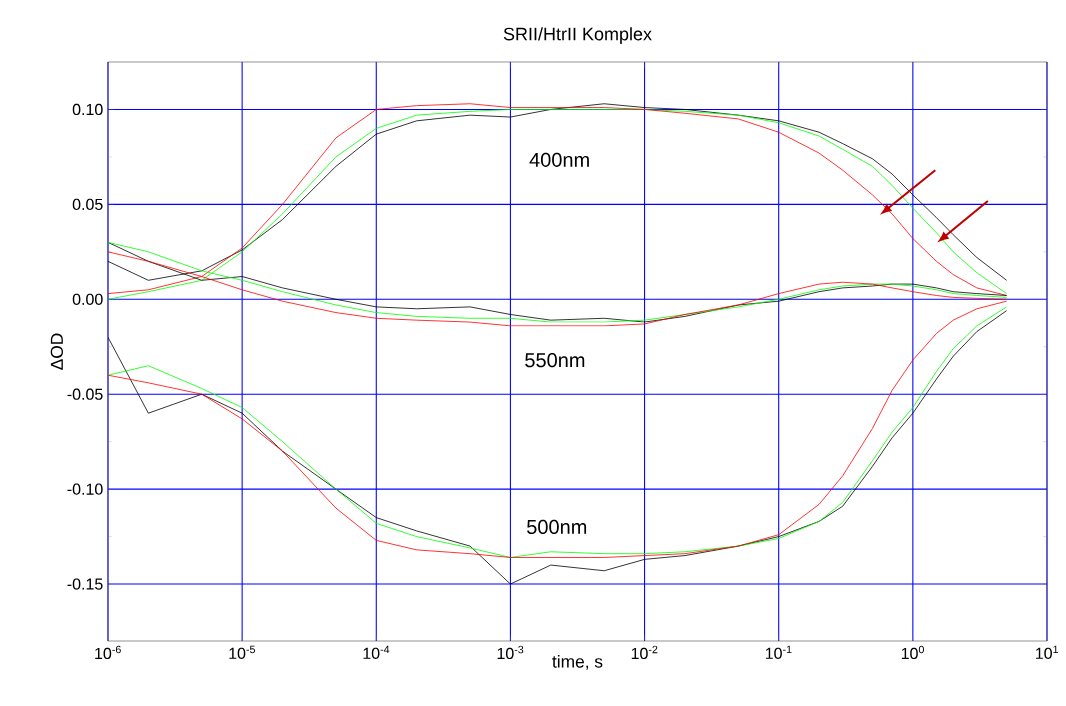 This screenshot has width=1066, height=706. What do you see at coordinates (559, 159) in the screenshot?
I see `annotation: 400nm` at bounding box center [559, 159].